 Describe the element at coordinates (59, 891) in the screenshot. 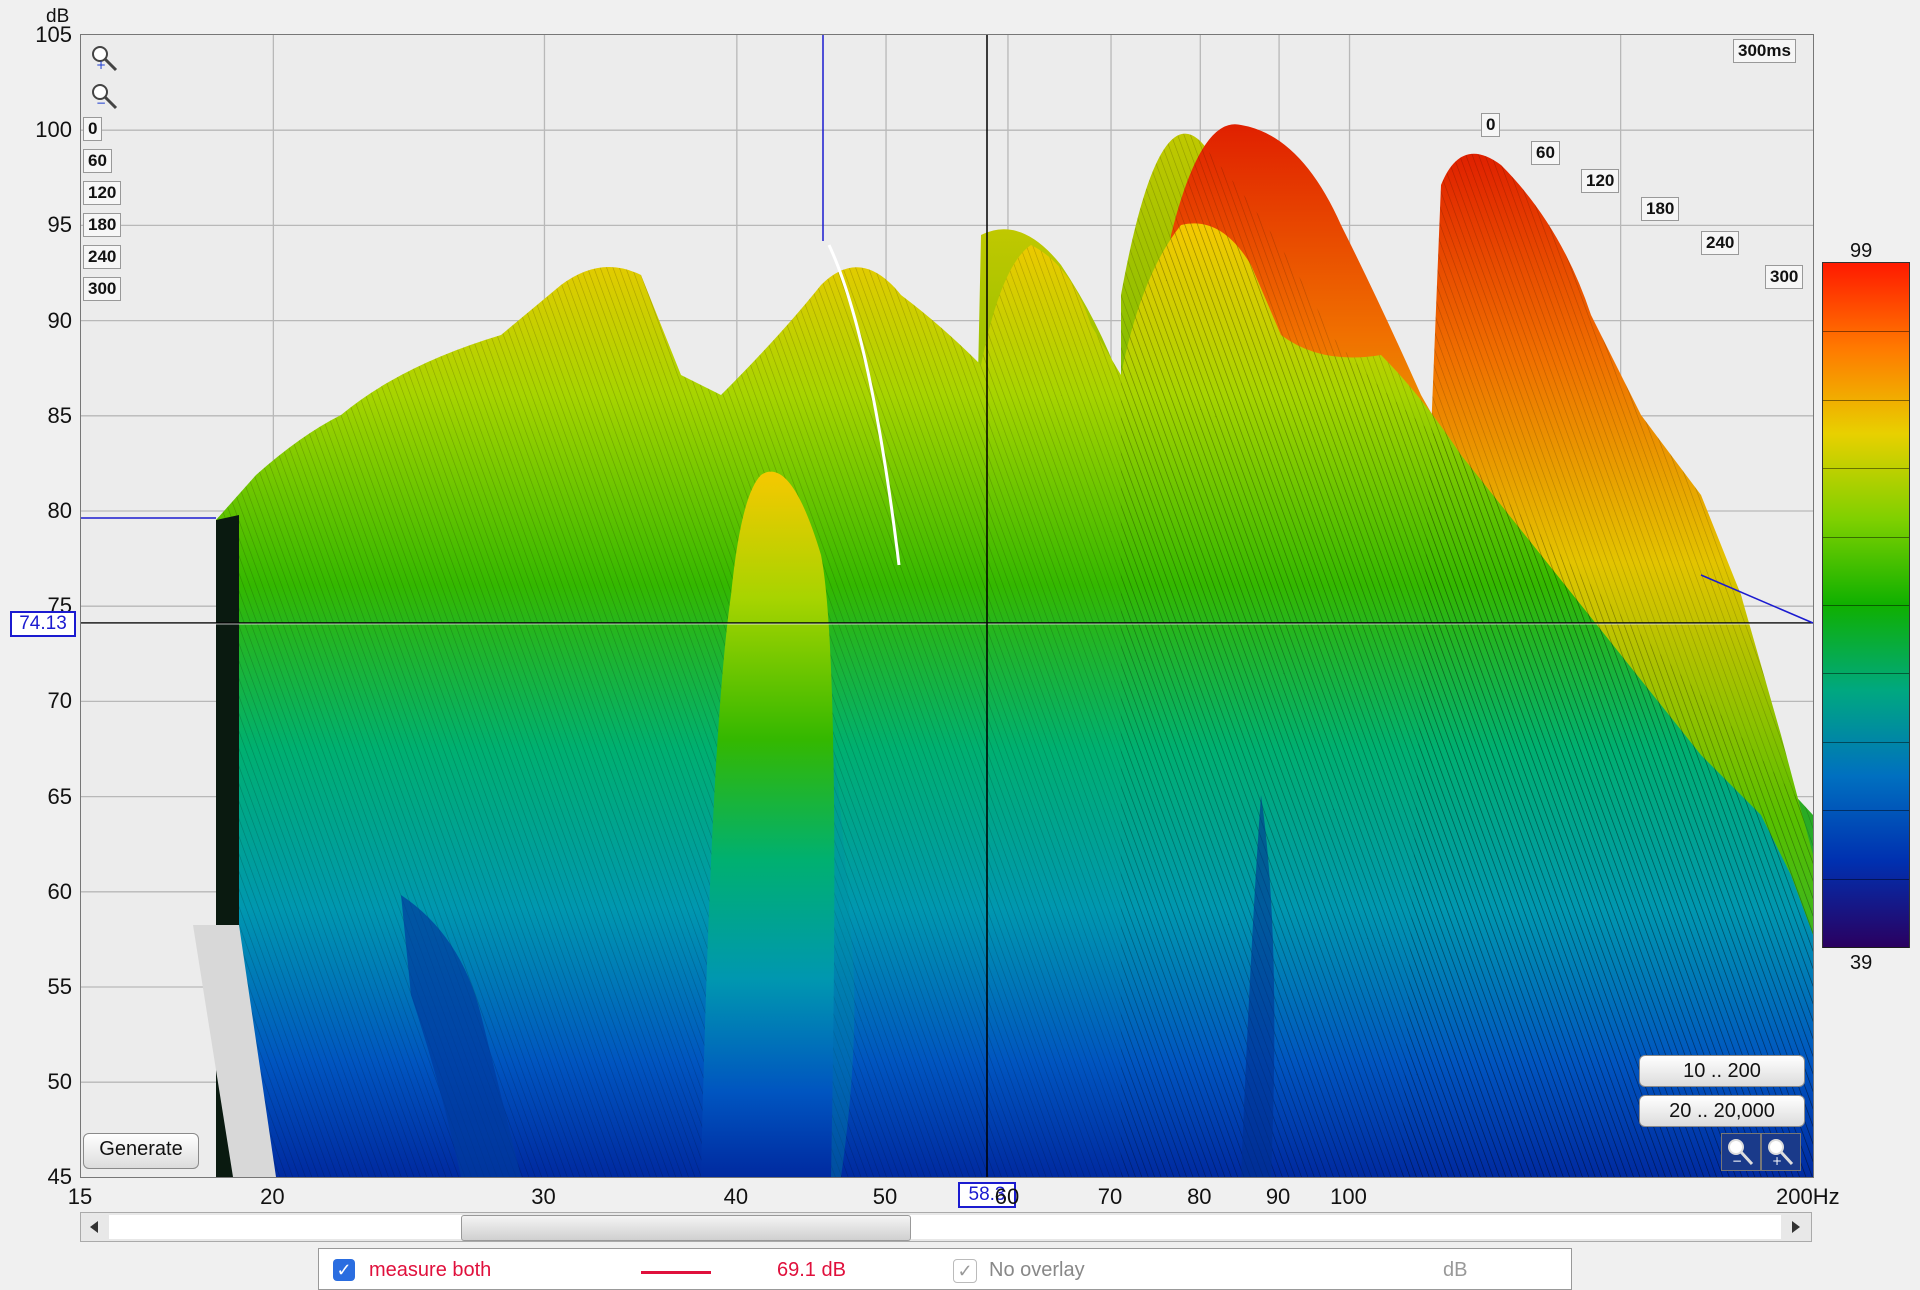

I see `y-tick-label: 60` at that location.